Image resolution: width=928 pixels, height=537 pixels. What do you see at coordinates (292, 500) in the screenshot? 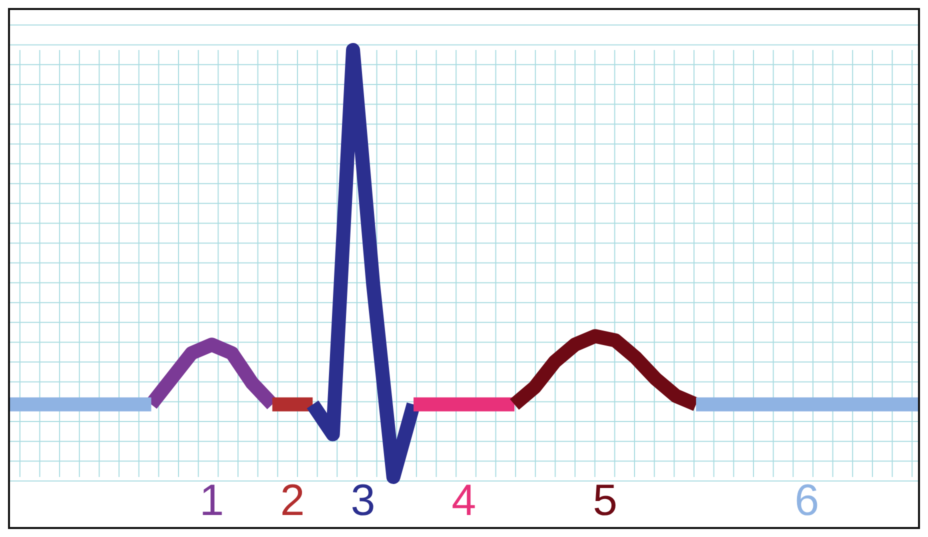
I see `series-label: 2` at bounding box center [292, 500].